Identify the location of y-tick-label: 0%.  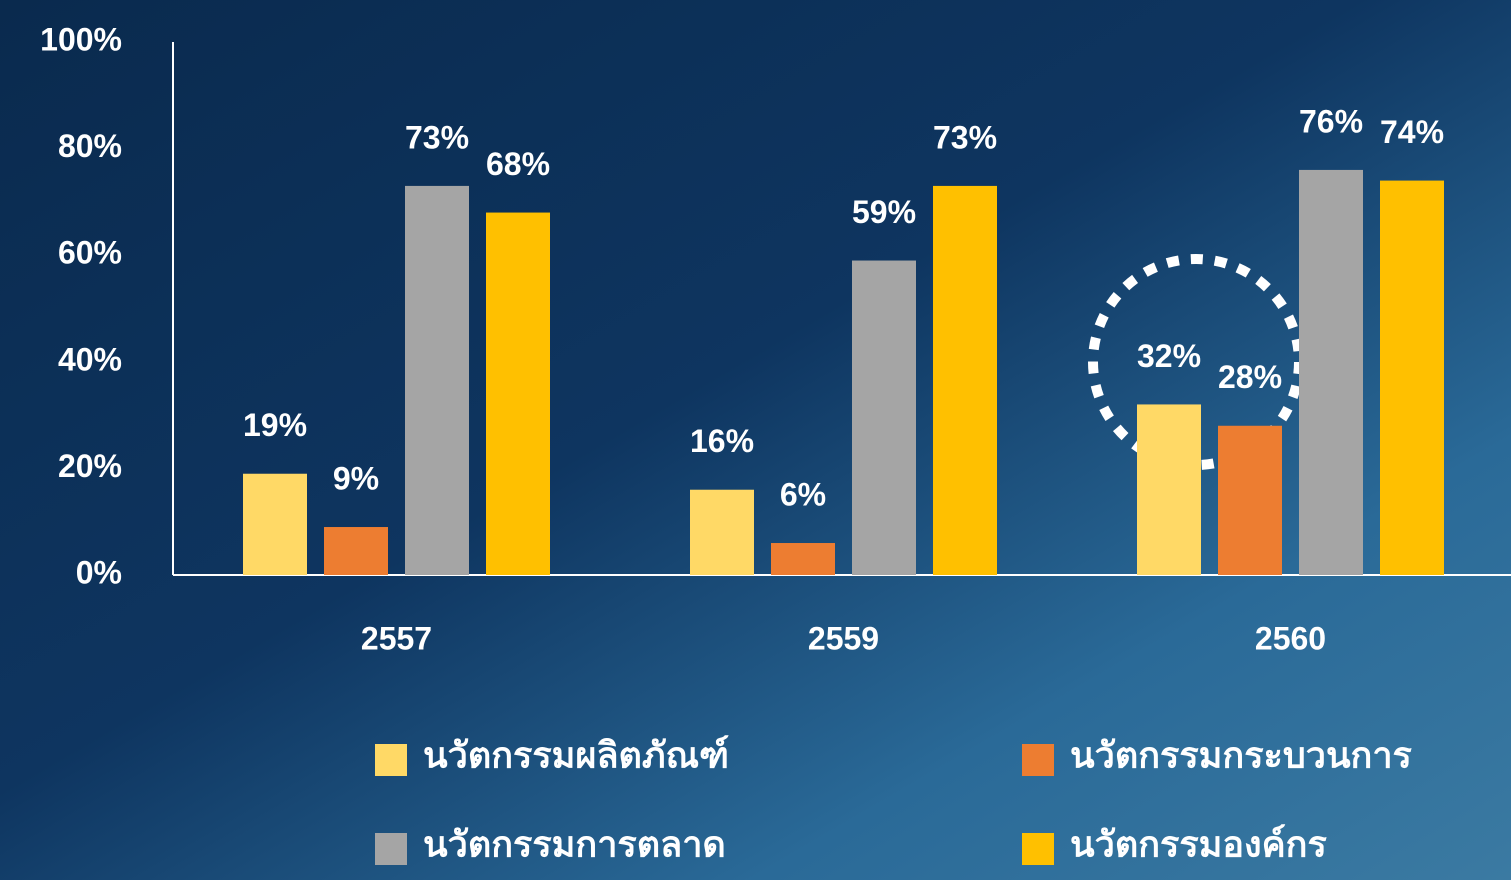
(99, 572).